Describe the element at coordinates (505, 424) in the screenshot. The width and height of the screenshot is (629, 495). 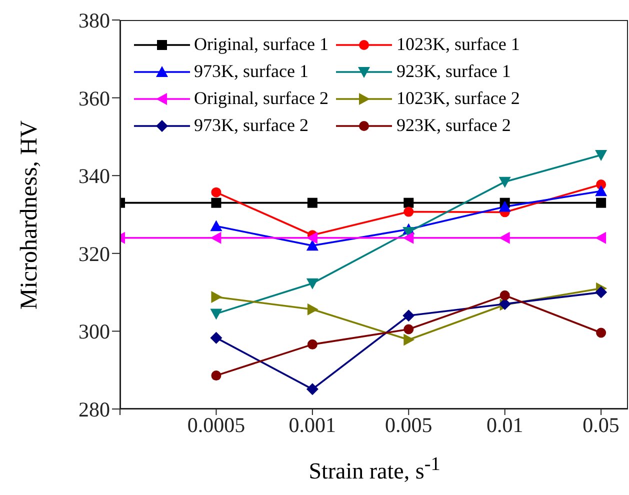
I see `x-tick-label: 0.01` at that location.